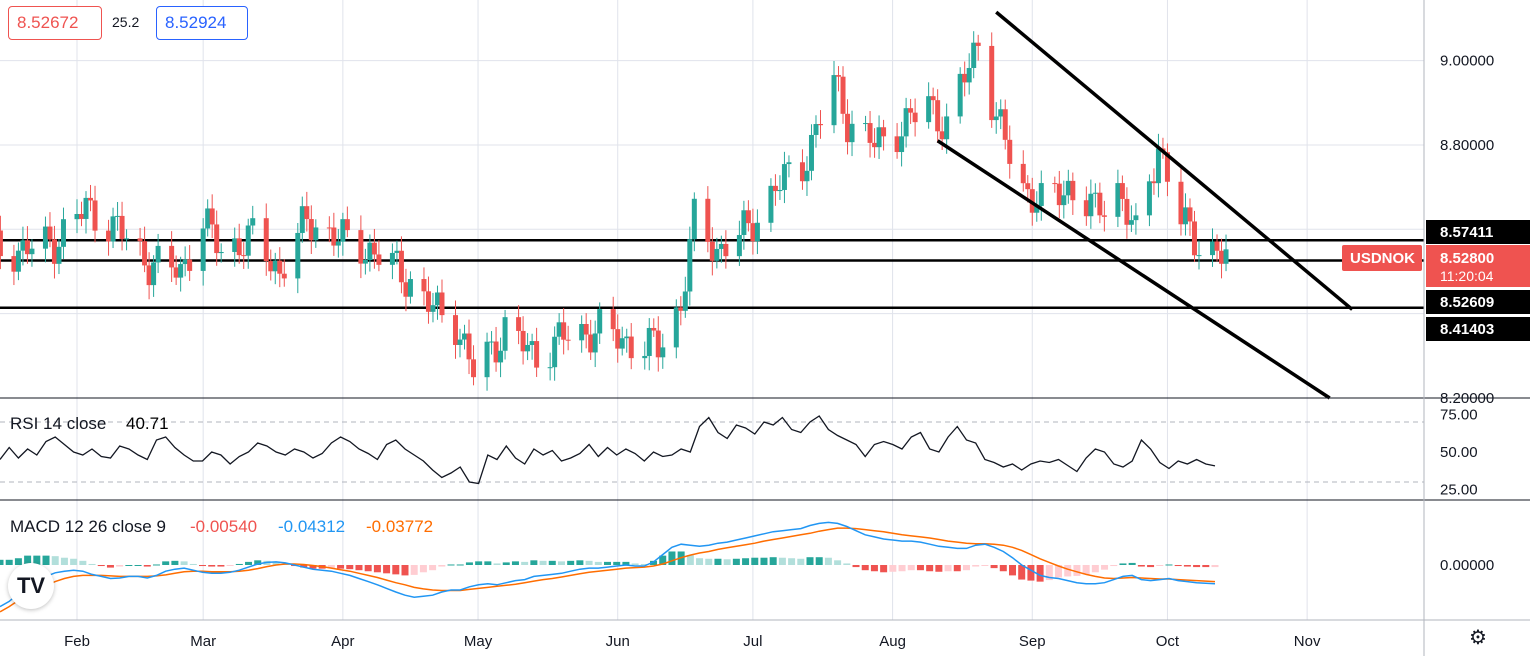  What do you see at coordinates (31, 586) in the screenshot?
I see `tradingview-logo: TV` at bounding box center [31, 586].